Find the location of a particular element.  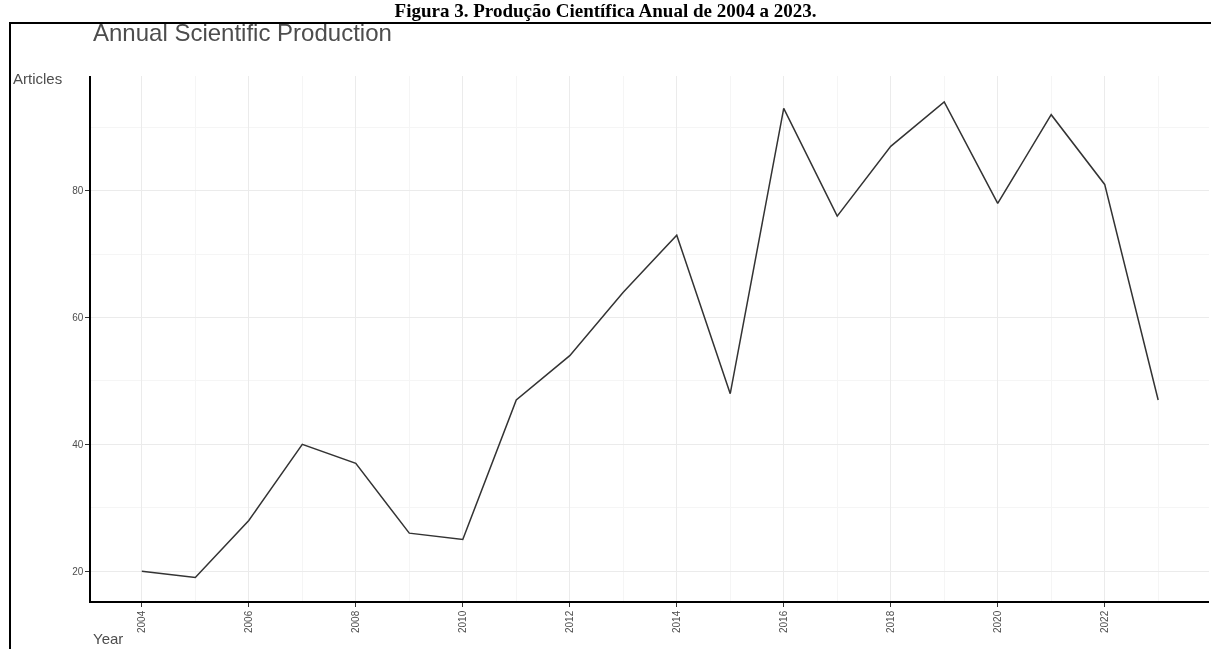

y-tick-label: 40 is located at coordinates (78, 444).